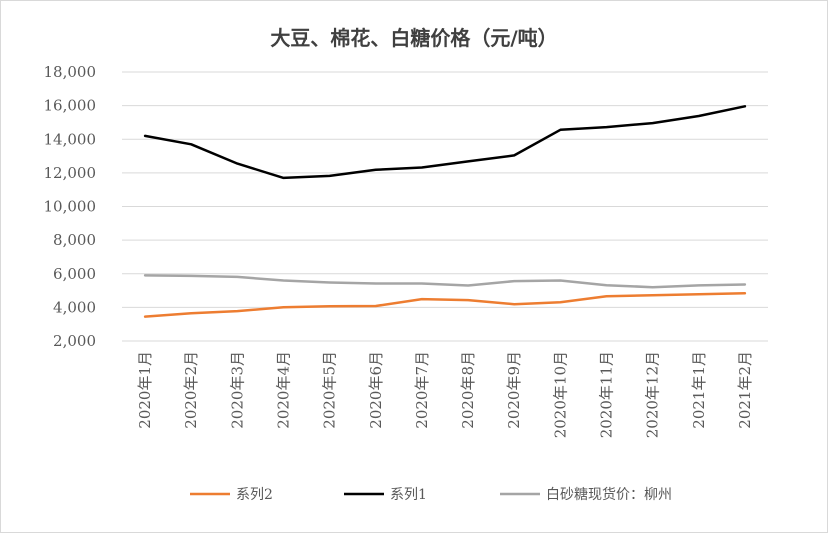  I want to click on x-tick-label: 2020年4月, so click(284, 390).